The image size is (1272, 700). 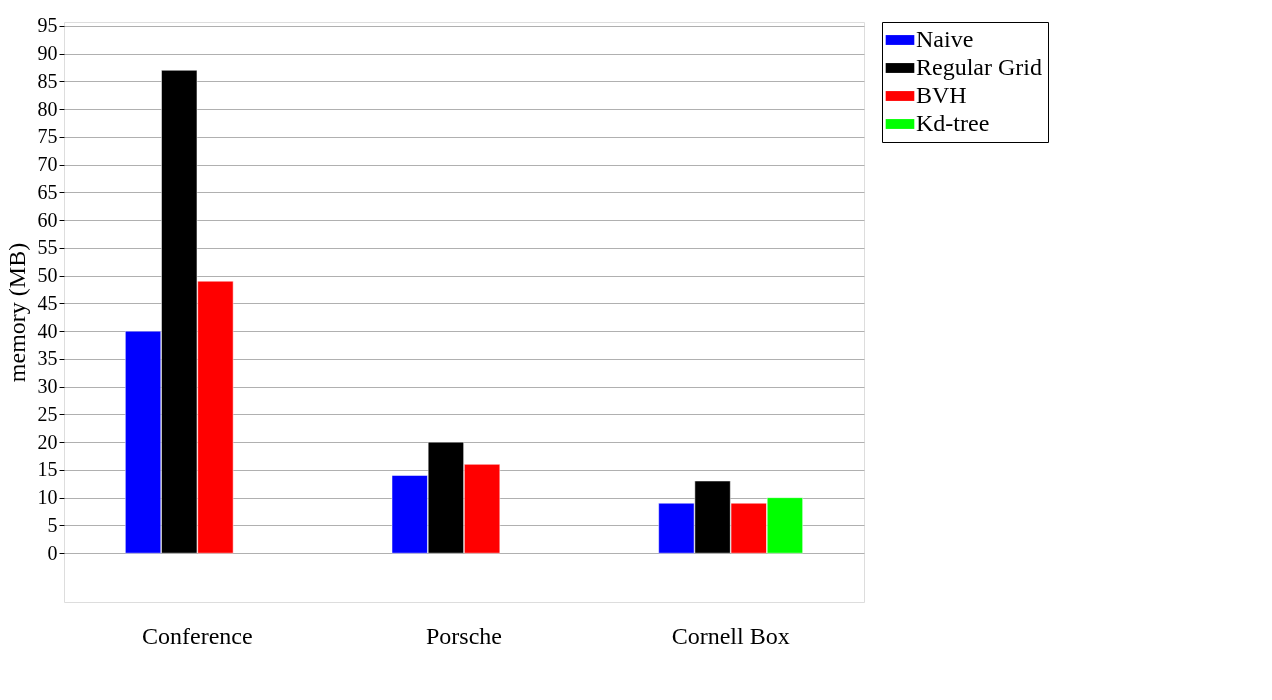 I want to click on legend-label: Regular Grid, so click(x=979, y=67).